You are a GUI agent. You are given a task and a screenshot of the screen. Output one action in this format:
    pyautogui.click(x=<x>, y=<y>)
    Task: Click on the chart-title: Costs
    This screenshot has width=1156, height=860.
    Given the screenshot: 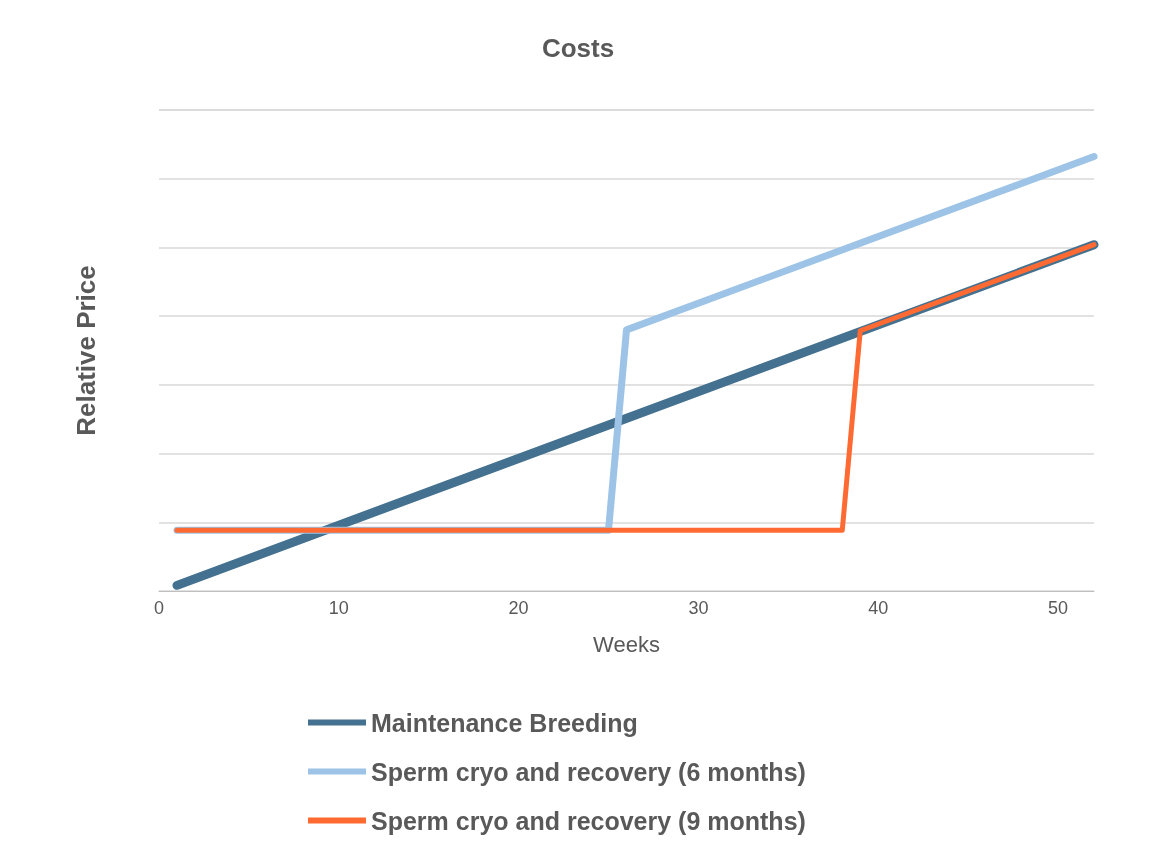 What is the action you would take?
    pyautogui.click(x=578, y=48)
    